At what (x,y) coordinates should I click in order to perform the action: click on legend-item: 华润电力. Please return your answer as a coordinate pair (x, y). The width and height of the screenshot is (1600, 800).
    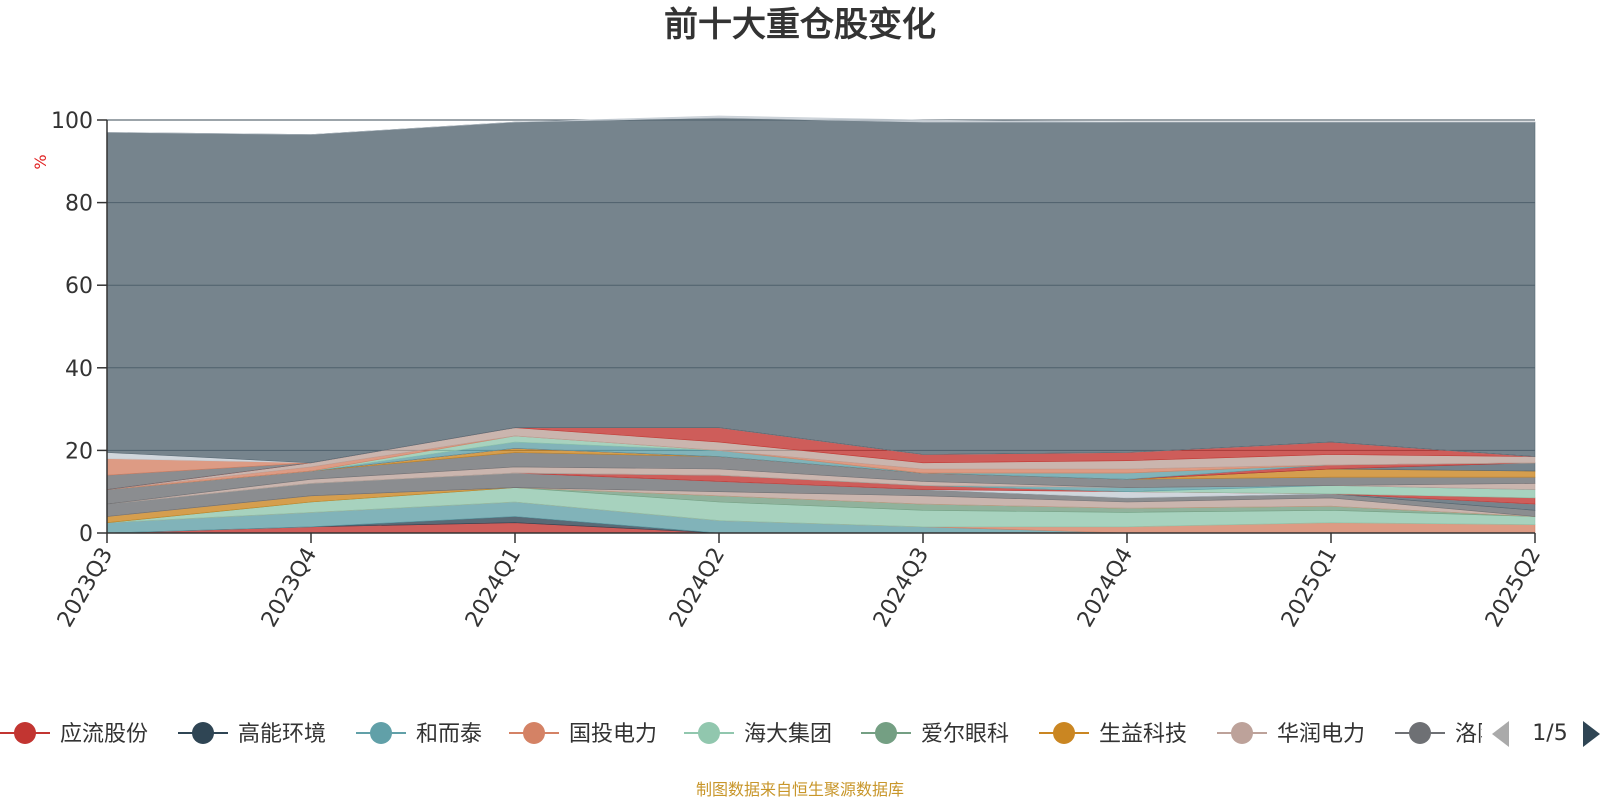
    Looking at the image, I should click on (1291, 734).